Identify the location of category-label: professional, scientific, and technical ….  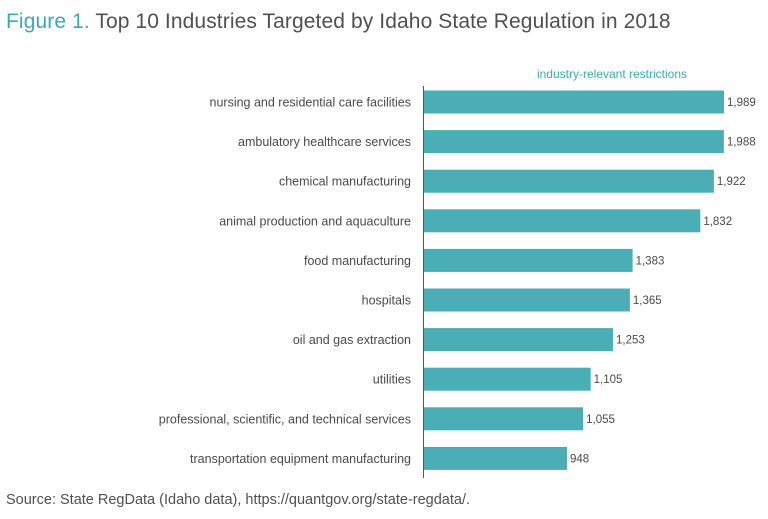
(285, 419).